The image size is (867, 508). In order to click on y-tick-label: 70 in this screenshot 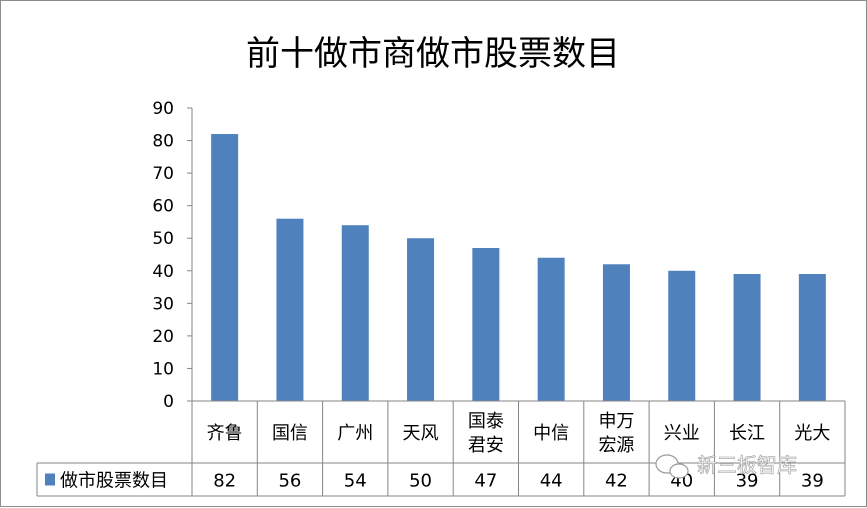, I will do `click(163, 174)`.